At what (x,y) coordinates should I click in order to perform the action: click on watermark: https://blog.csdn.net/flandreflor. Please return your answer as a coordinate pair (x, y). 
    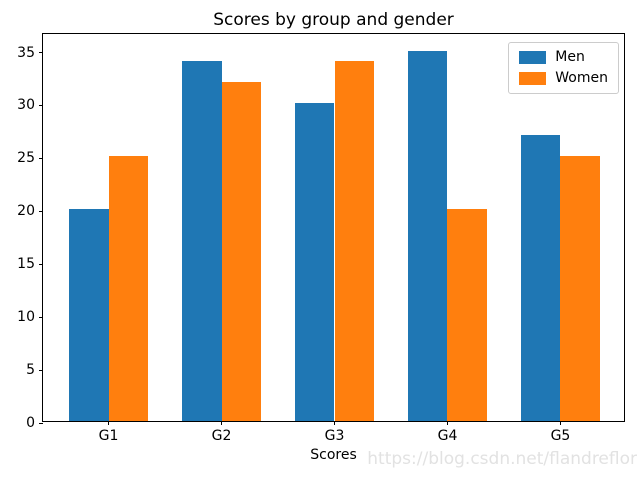
    Looking at the image, I should click on (502, 459).